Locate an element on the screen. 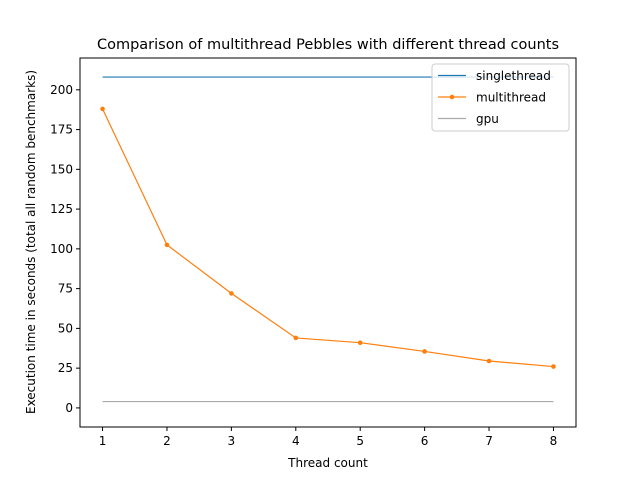 Image resolution: width=640 pixels, height=480 pixels. y-tick-label: 200 is located at coordinates (61, 90).